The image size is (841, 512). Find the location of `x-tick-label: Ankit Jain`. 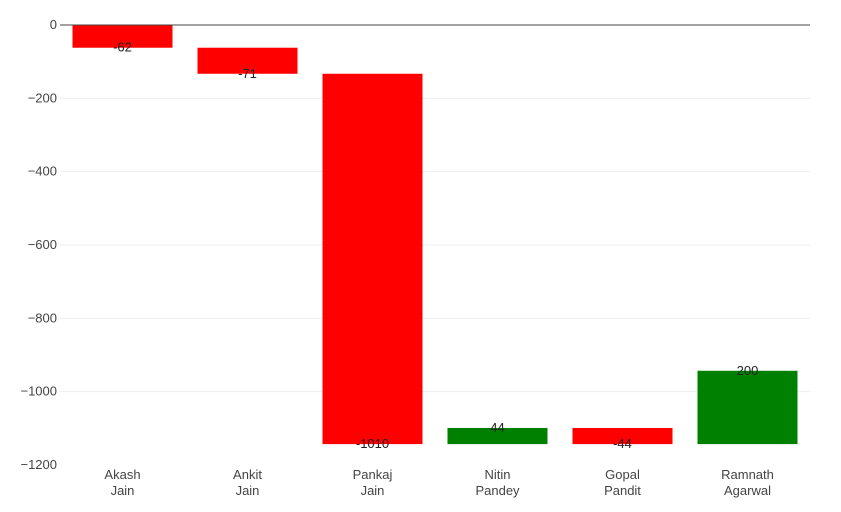

x-tick-label: Ankit Jain is located at coordinates (247, 482).